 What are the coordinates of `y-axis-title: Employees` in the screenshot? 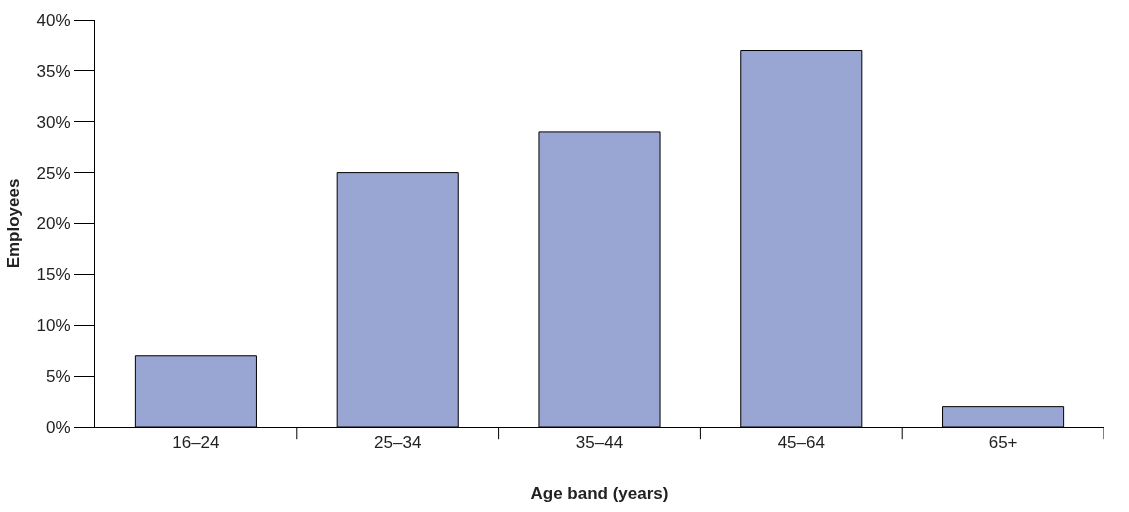 It's located at (14, 223).